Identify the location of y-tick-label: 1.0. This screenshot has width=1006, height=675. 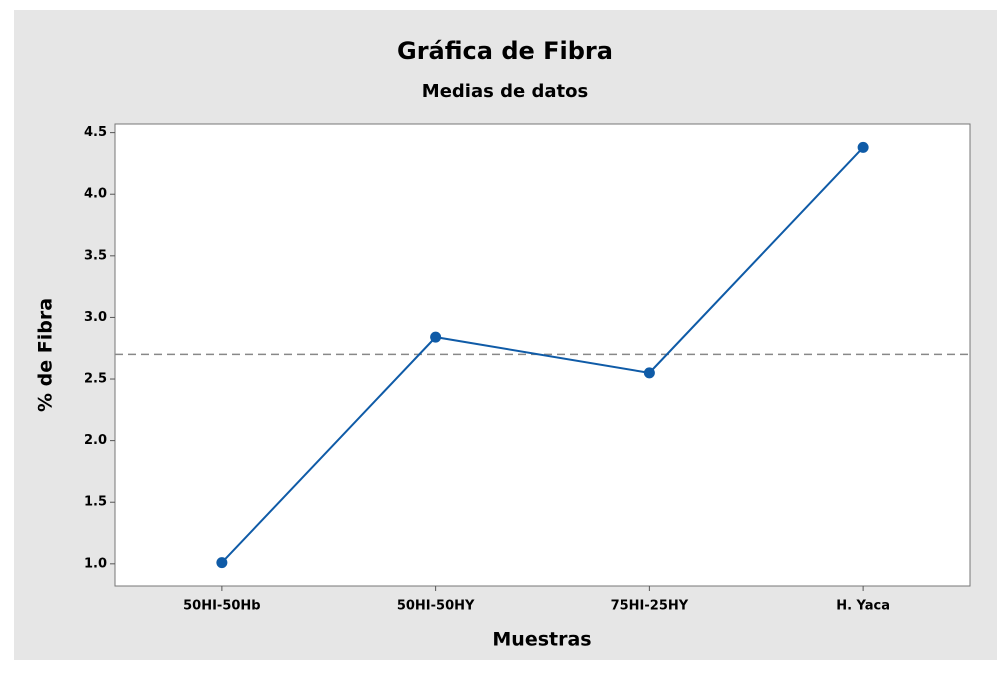
(95, 563).